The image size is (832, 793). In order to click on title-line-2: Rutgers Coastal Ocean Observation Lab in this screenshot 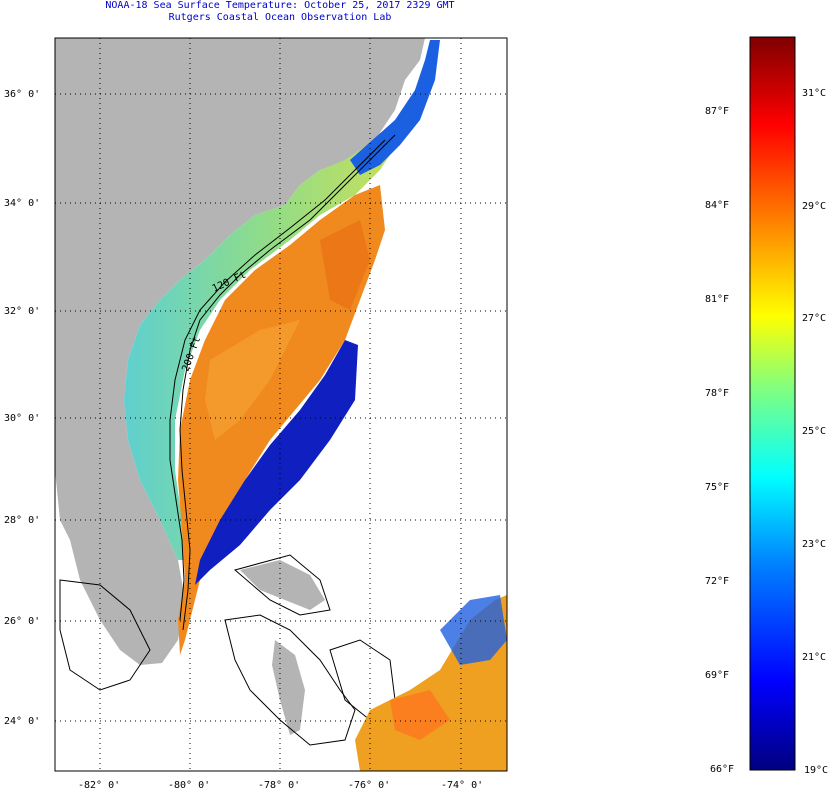, I will do `click(280, 17)`.